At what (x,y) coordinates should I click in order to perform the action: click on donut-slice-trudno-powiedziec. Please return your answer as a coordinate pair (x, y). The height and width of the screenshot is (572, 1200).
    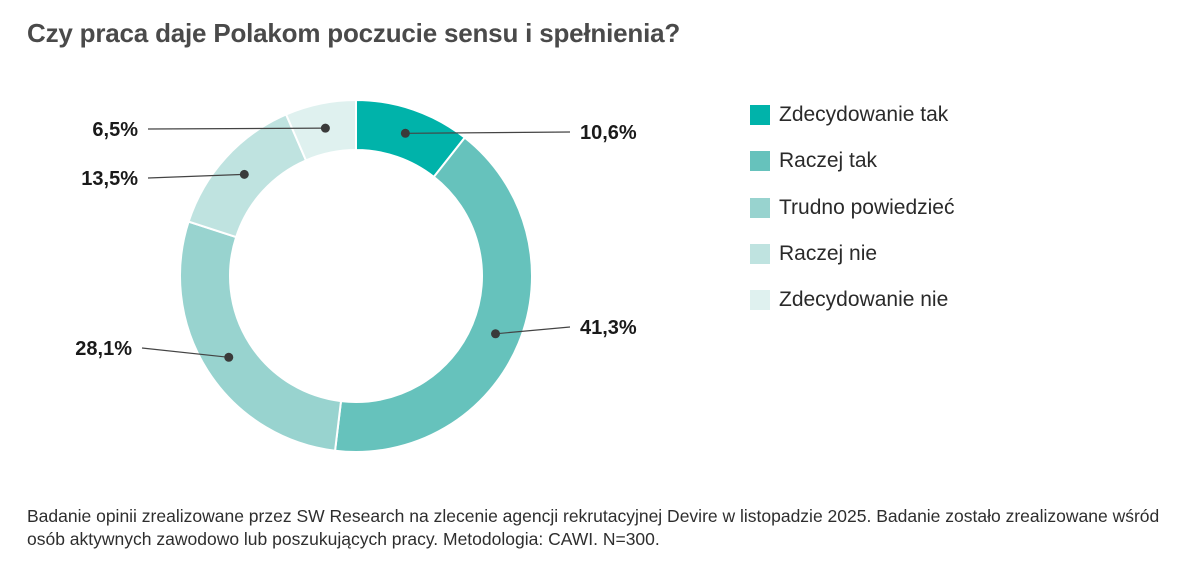
    Looking at the image, I should click on (261, 336).